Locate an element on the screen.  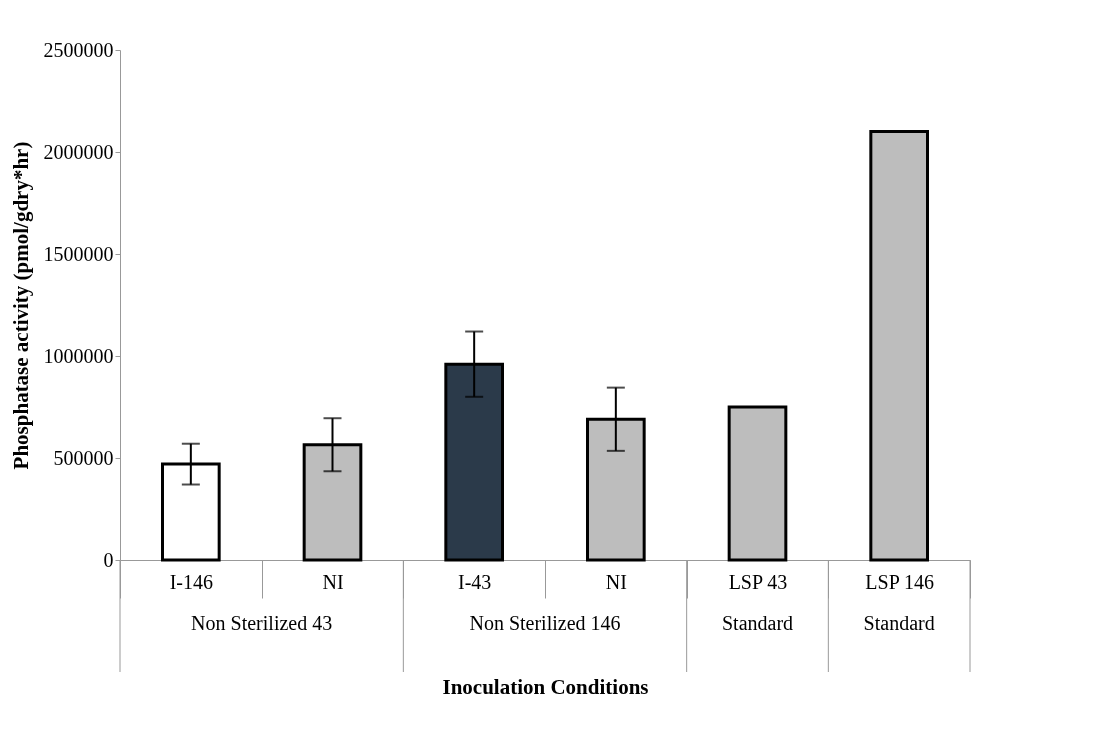
y-tick-label: 0 is located at coordinates (108, 559).